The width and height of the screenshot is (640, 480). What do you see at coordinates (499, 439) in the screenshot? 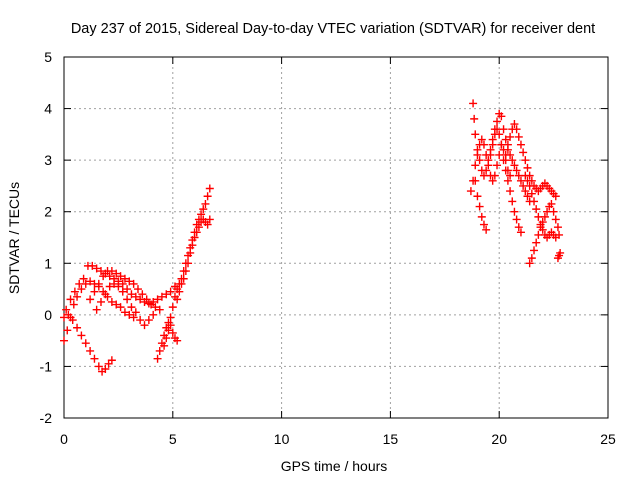
I see `x-tick-label: 20` at bounding box center [499, 439].